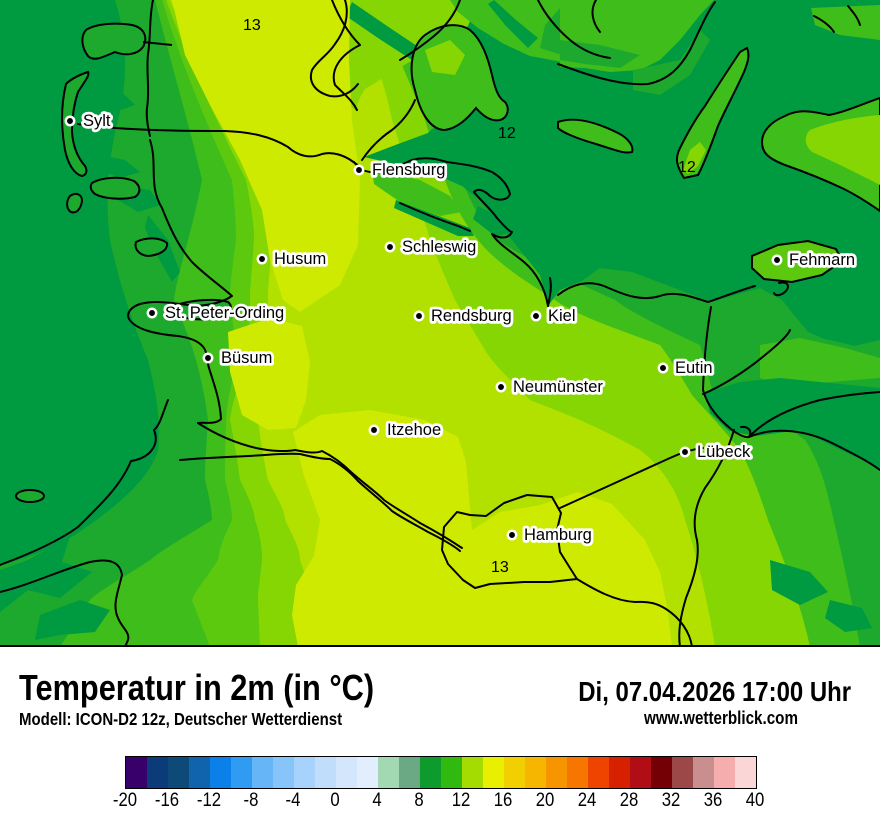  Describe the element at coordinates (471, 316) in the screenshot. I see `svg-text: Rendsburg` at that location.